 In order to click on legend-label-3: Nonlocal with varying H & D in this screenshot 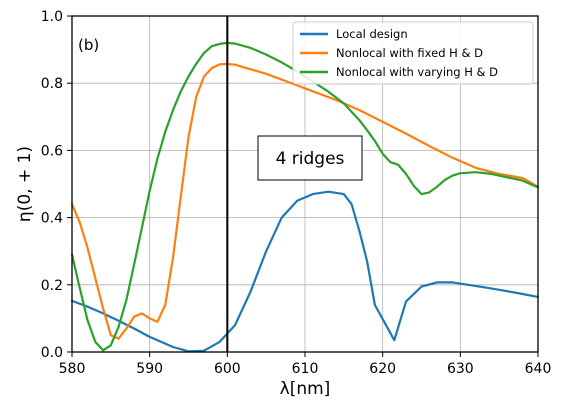, I will do `click(417, 72)`.